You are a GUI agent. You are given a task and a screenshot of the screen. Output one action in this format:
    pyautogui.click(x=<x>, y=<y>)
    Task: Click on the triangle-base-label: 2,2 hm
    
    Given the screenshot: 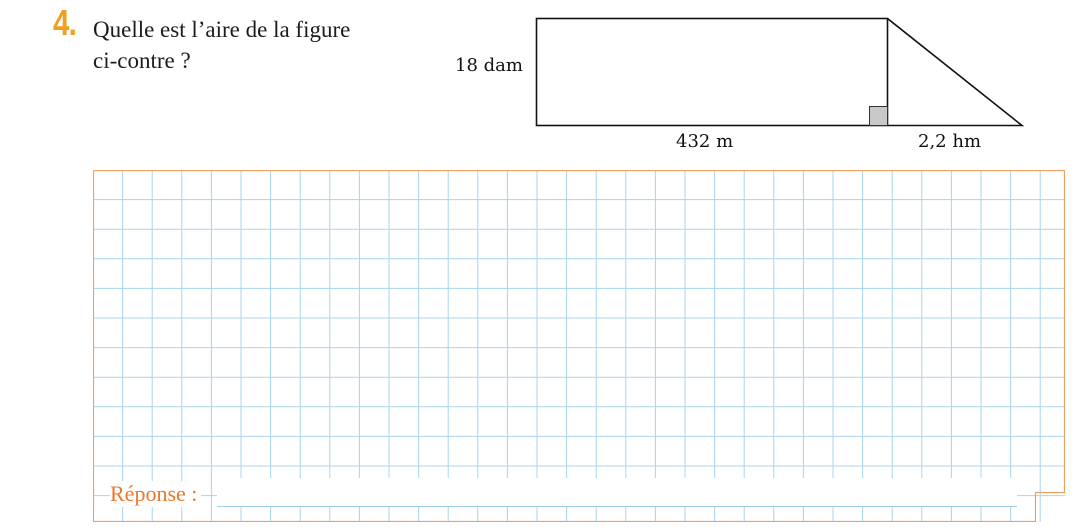 What is the action you would take?
    pyautogui.click(x=950, y=141)
    